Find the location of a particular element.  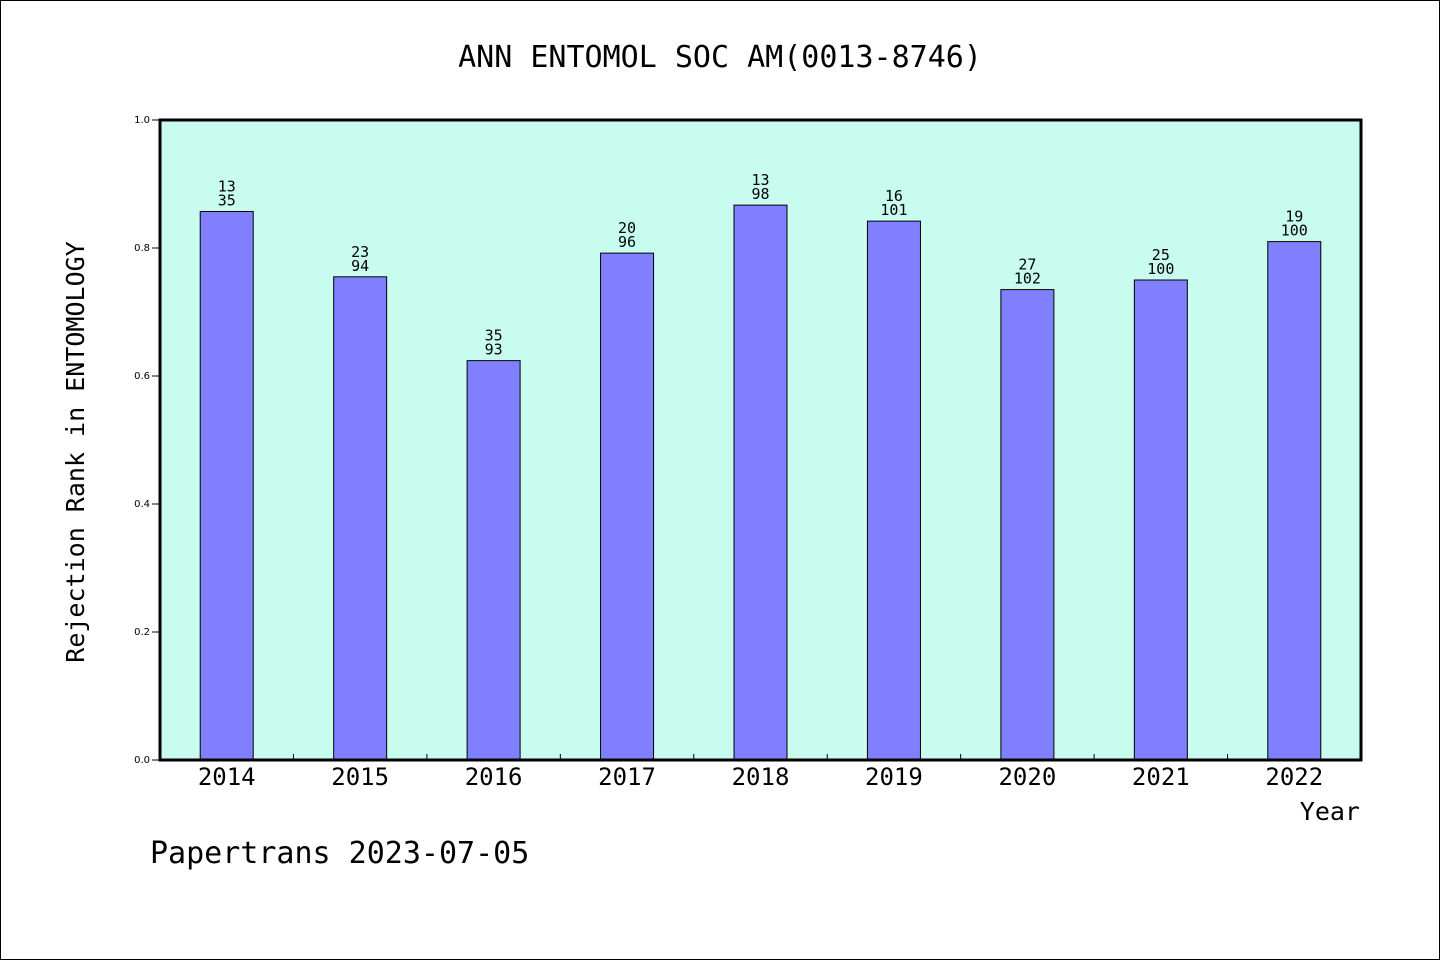

y-tick-label: 0.8 is located at coordinates (142, 248).